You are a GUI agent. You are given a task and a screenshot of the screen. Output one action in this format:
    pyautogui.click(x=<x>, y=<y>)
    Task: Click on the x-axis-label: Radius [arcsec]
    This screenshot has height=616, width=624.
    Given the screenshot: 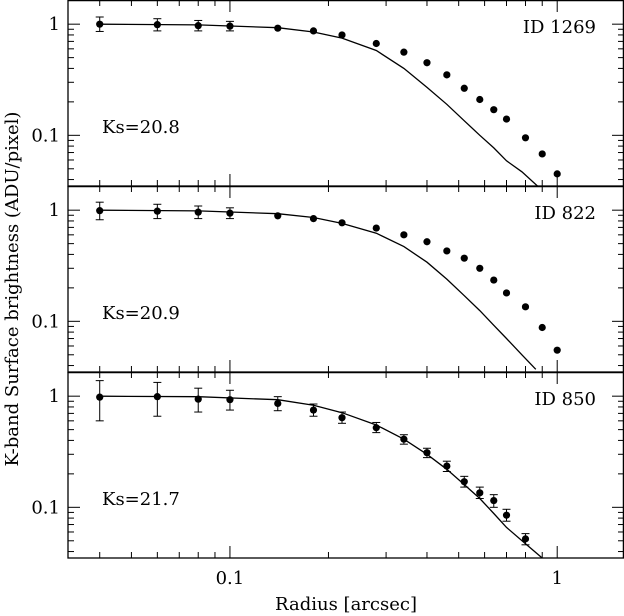 What is the action you would take?
    pyautogui.click(x=346, y=604)
    